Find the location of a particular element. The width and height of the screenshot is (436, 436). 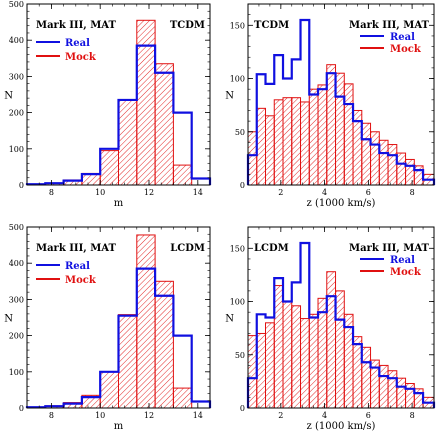

real-histogram-line is located at coordinates (118, 115).